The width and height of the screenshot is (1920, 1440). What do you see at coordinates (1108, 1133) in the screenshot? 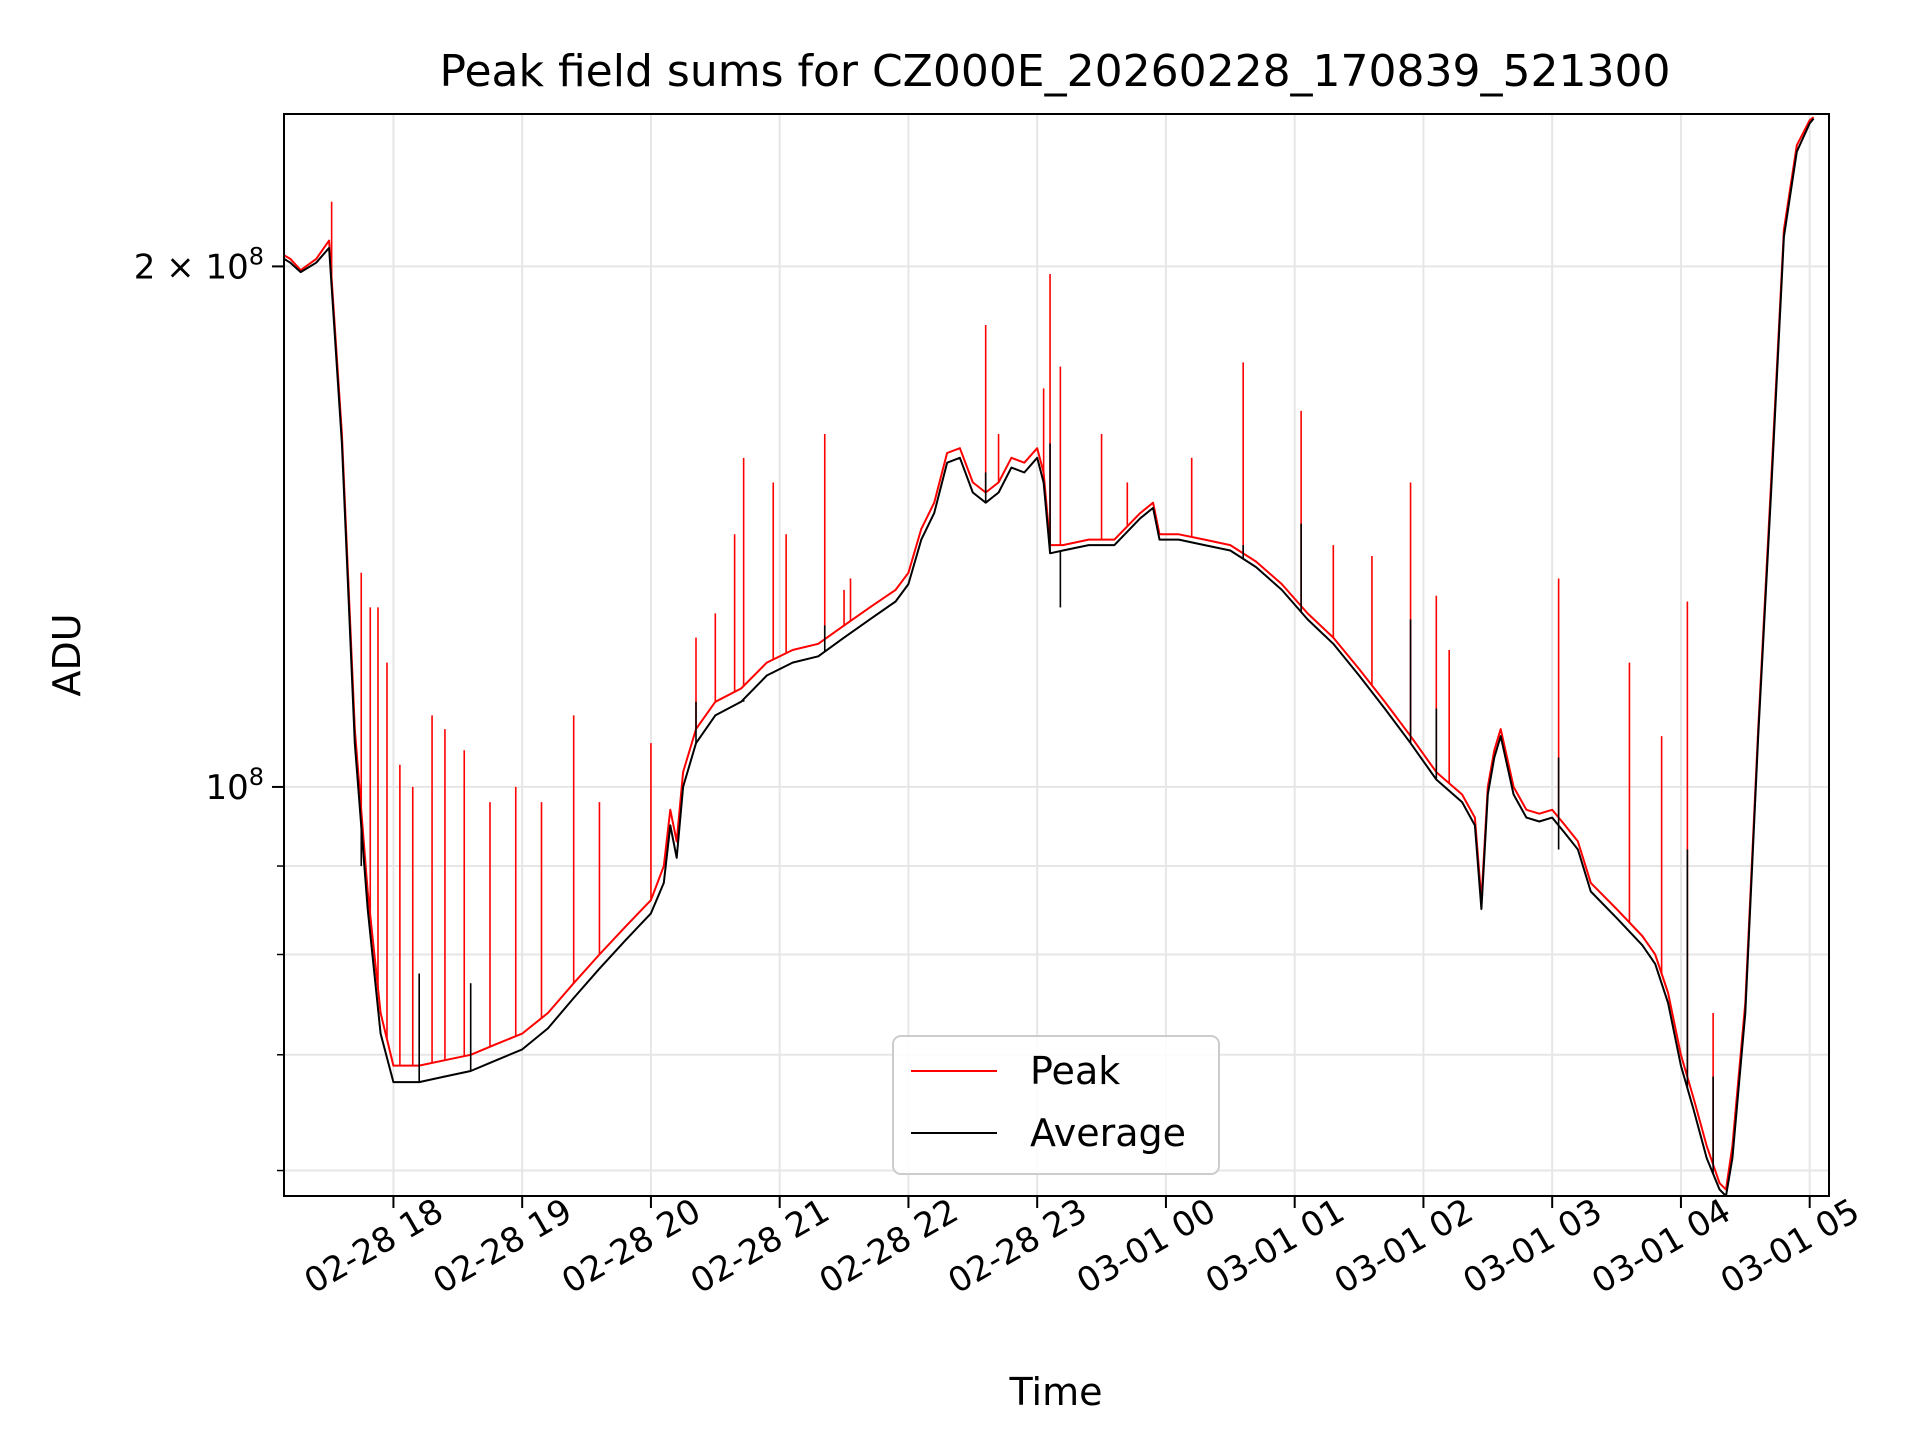
I see `legend-average-label: Average` at bounding box center [1108, 1133].